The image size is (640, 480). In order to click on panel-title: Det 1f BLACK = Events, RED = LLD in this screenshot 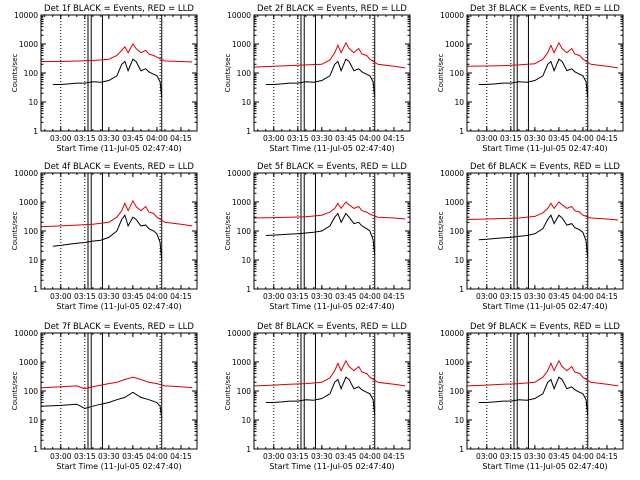, I will do `click(119, 9)`.